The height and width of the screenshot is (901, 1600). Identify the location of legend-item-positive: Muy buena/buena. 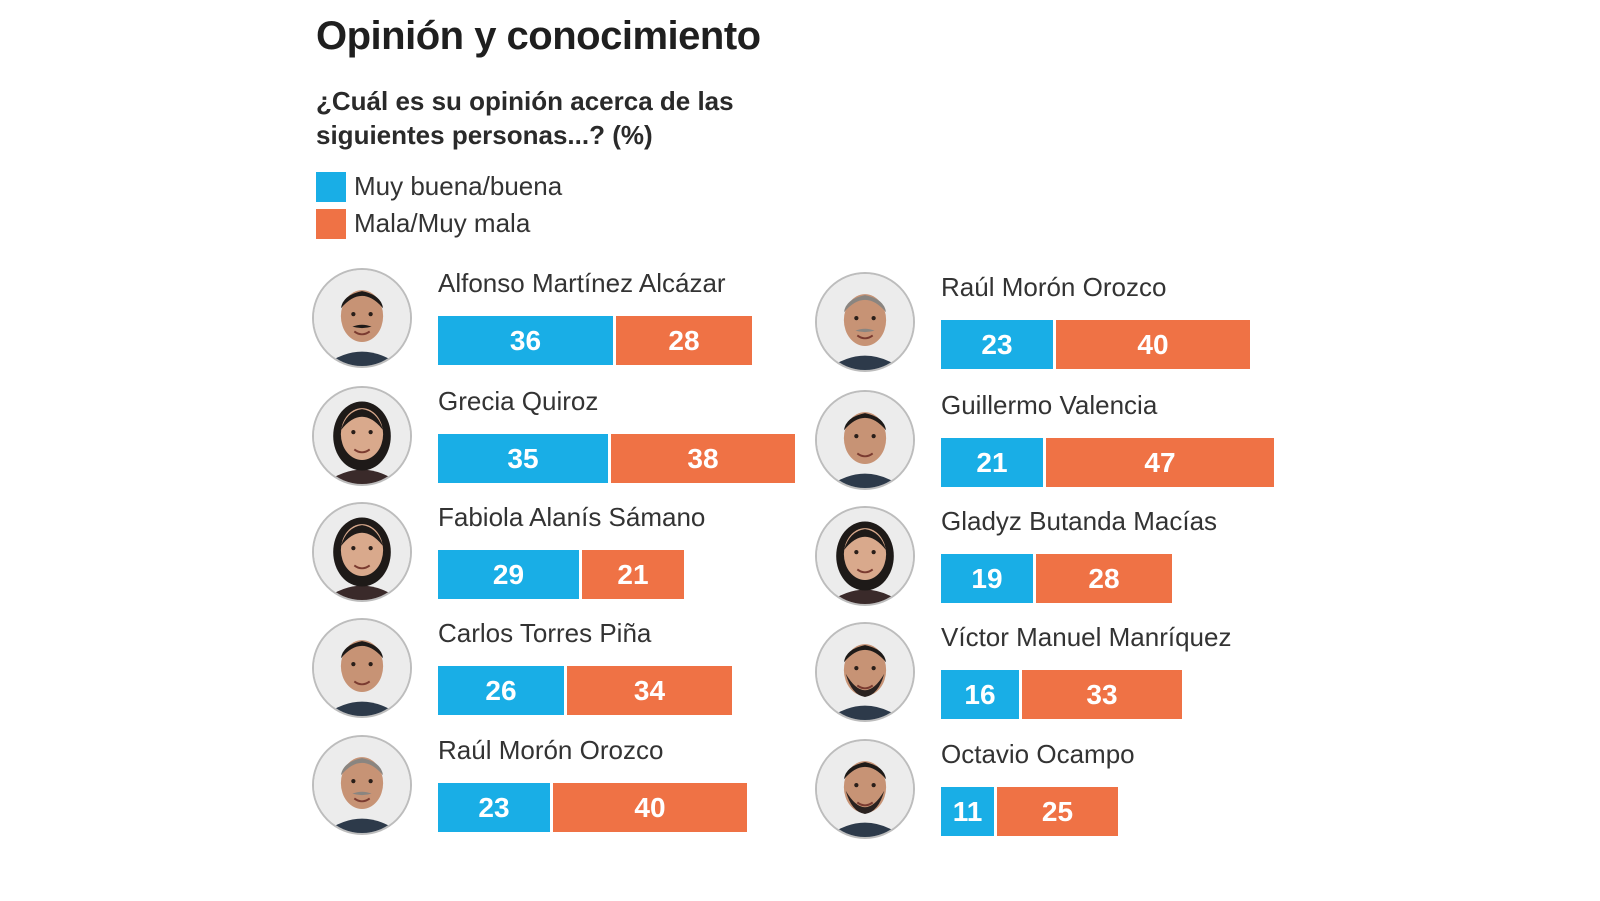
(439, 186).